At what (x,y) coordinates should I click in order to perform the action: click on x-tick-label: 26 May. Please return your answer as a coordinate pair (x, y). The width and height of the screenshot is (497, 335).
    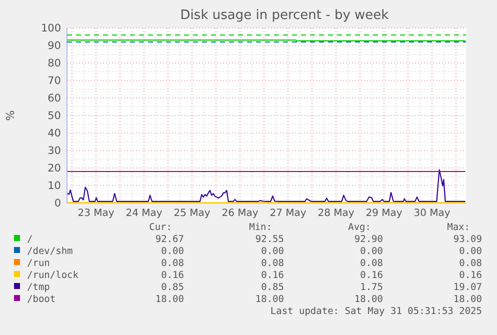
    Looking at the image, I should click on (240, 214).